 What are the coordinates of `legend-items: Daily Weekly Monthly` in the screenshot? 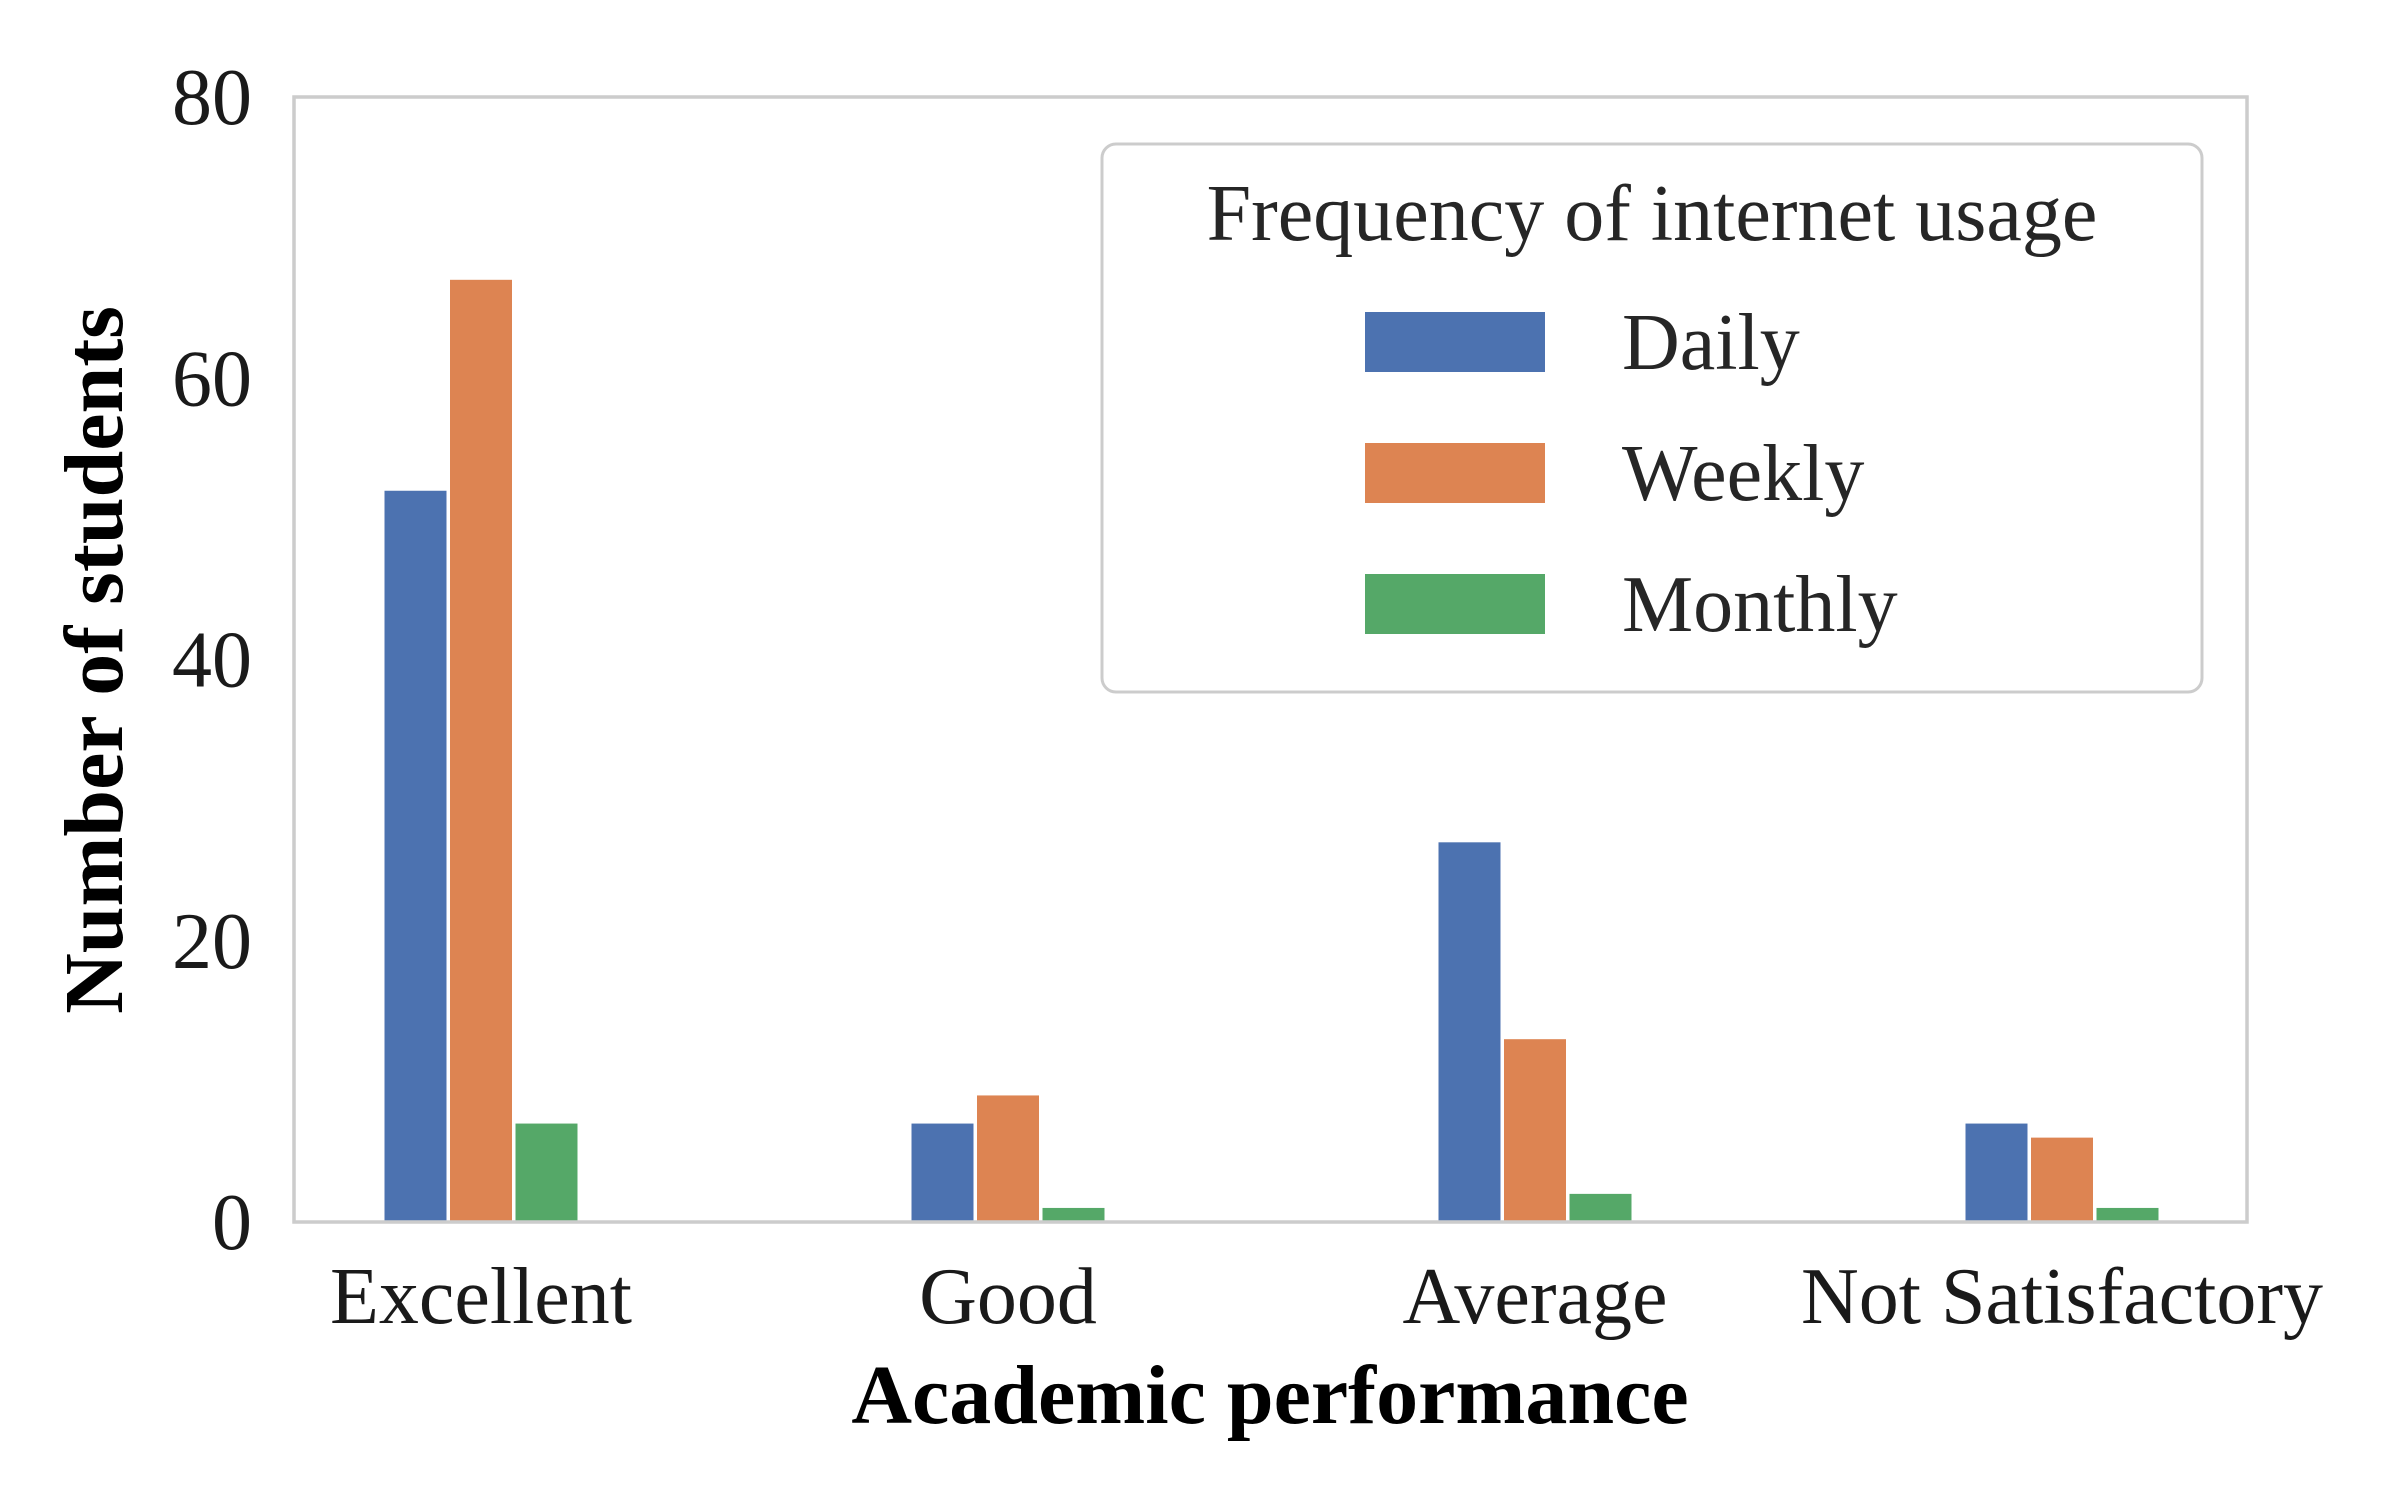 It's located at (1631, 474).